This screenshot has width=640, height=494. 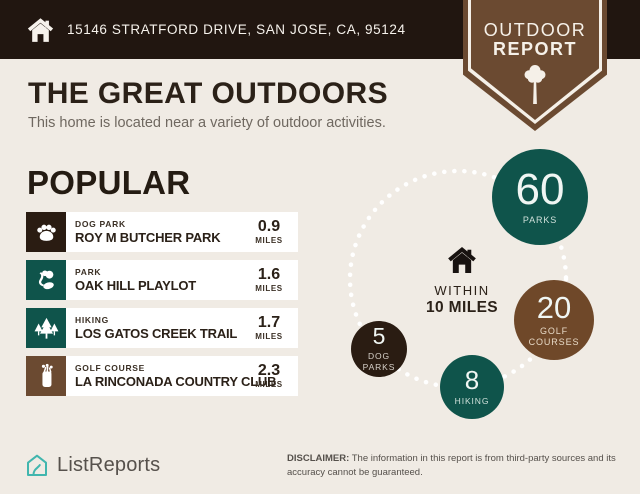 What do you see at coordinates (269, 274) in the screenshot?
I see `distance-value: 1.6` at bounding box center [269, 274].